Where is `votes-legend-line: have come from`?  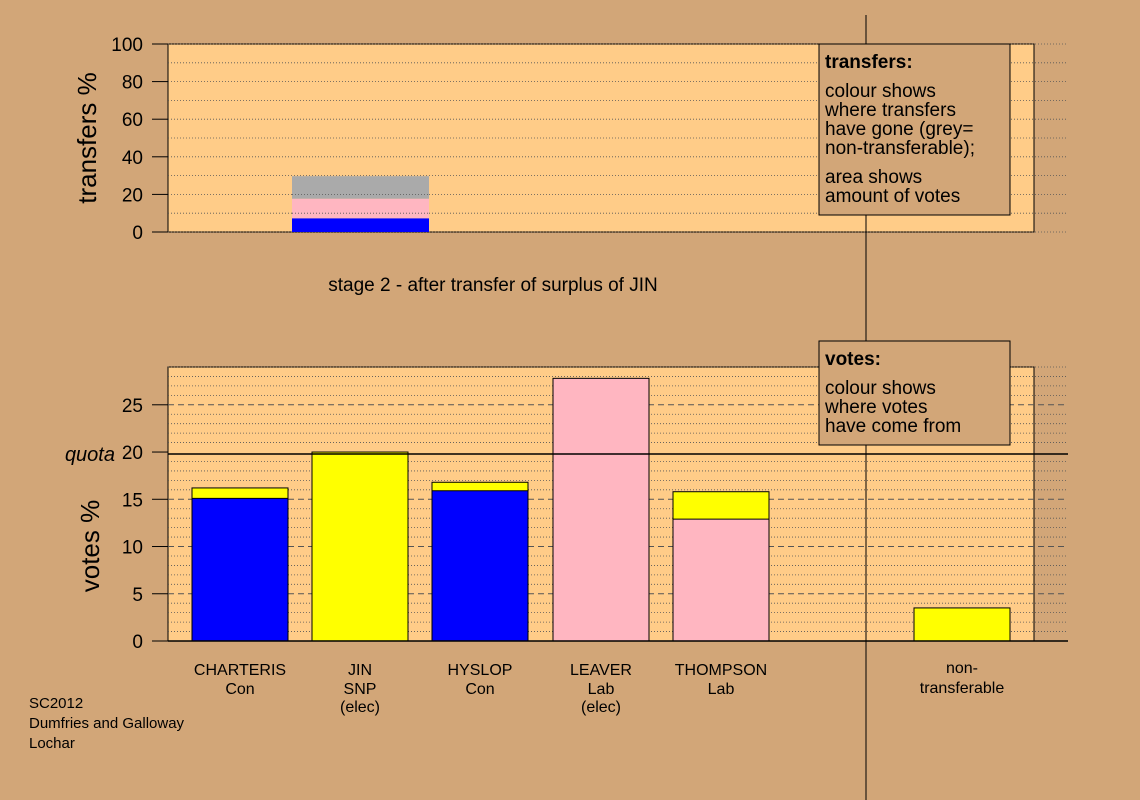
votes-legend-line: have come from is located at coordinates (893, 426).